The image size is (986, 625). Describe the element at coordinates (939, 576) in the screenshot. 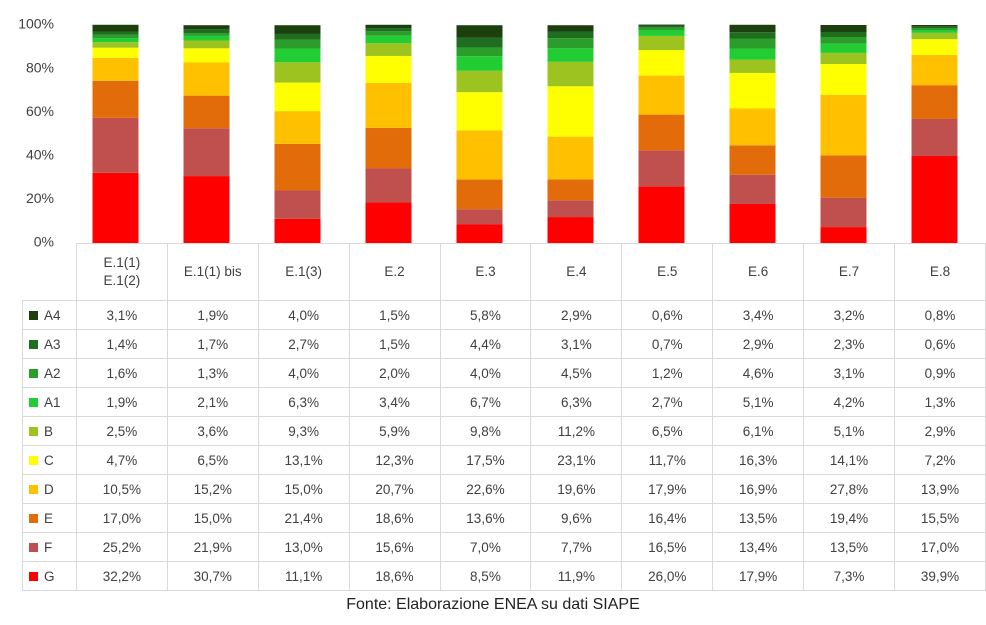

I see `data-label: 39,9%` at that location.